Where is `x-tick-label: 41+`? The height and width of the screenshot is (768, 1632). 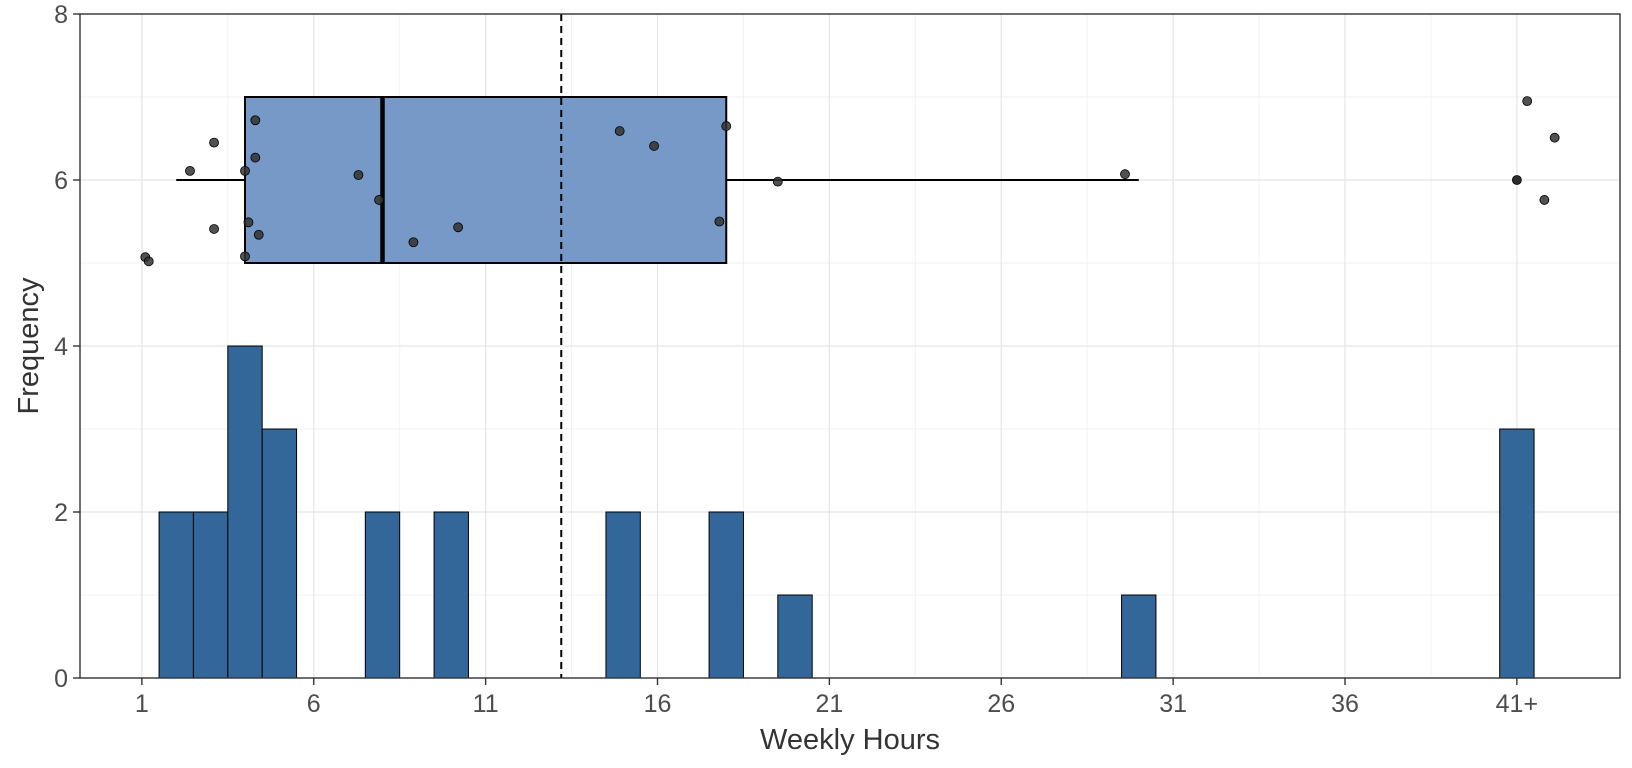 x-tick-label: 41+ is located at coordinates (1517, 704).